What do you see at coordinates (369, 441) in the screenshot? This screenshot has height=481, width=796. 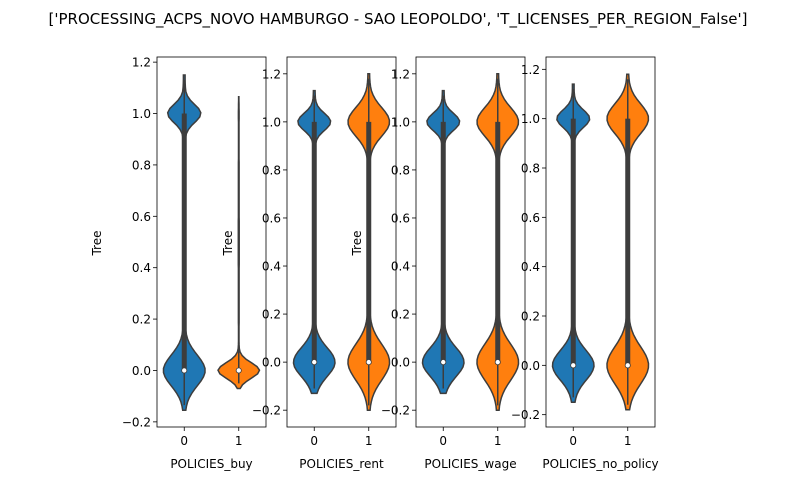 I see `xtick-label-1-1: 1` at bounding box center [369, 441].